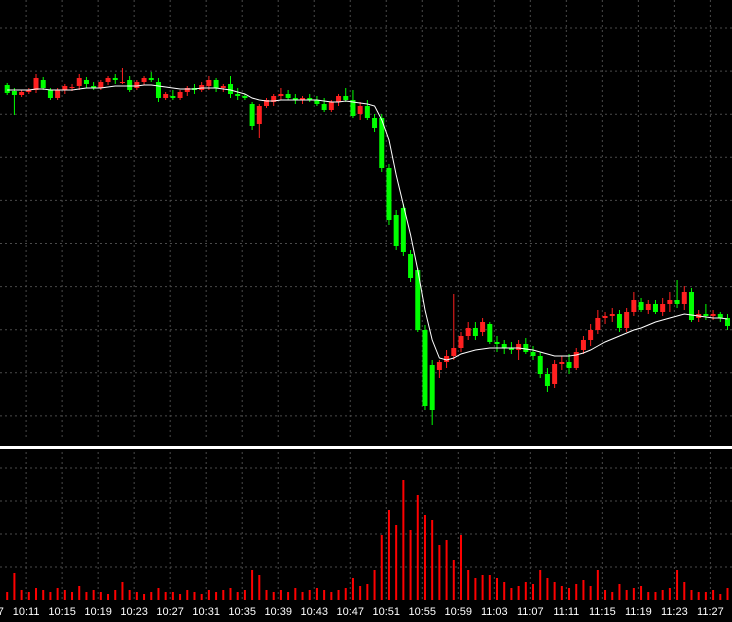 The height and width of the screenshot is (622, 732). Describe the element at coordinates (366, 447) in the screenshot. I see `panel-separator` at that location.